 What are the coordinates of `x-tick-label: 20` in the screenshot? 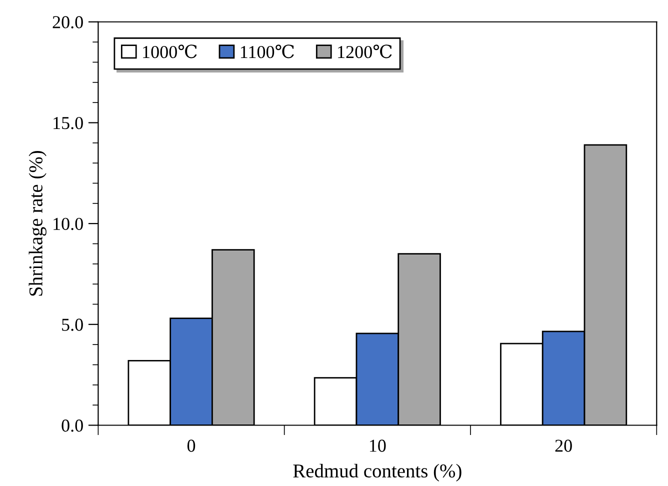 It's located at (563, 446).